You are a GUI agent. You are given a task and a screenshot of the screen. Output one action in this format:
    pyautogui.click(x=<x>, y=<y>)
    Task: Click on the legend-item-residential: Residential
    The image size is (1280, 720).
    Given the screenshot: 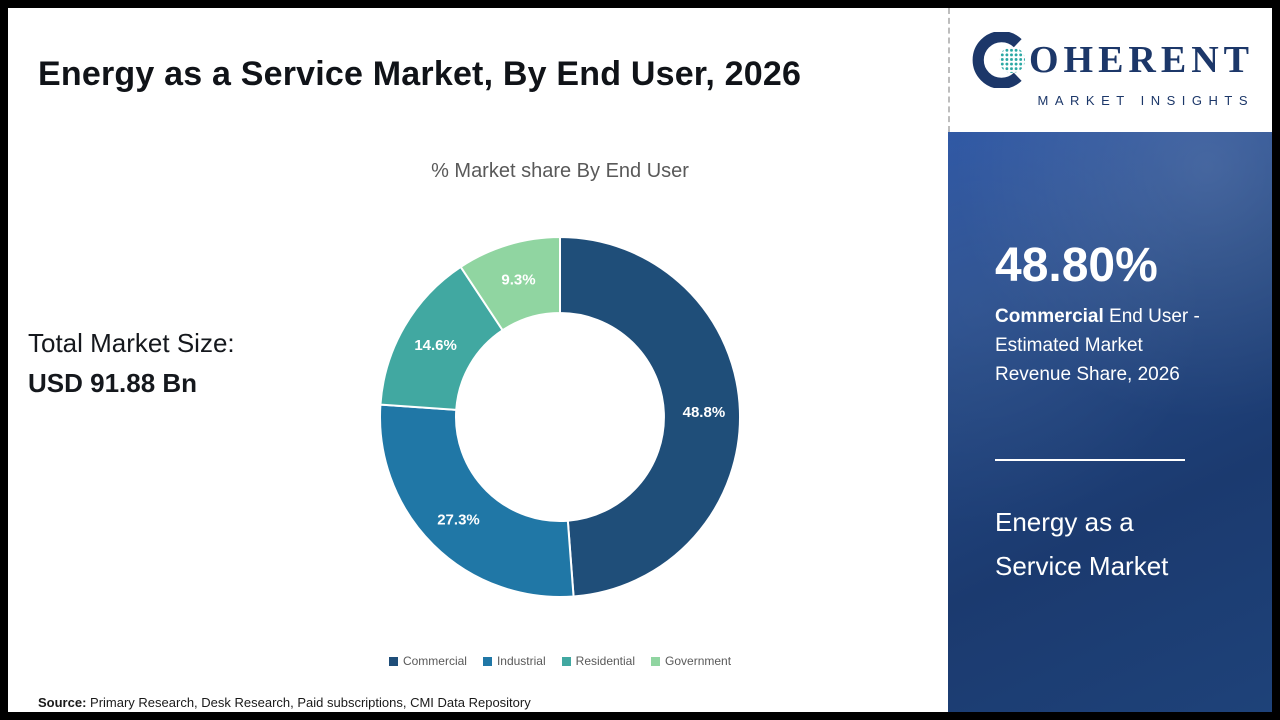 What is the action you would take?
    pyautogui.click(x=598, y=661)
    